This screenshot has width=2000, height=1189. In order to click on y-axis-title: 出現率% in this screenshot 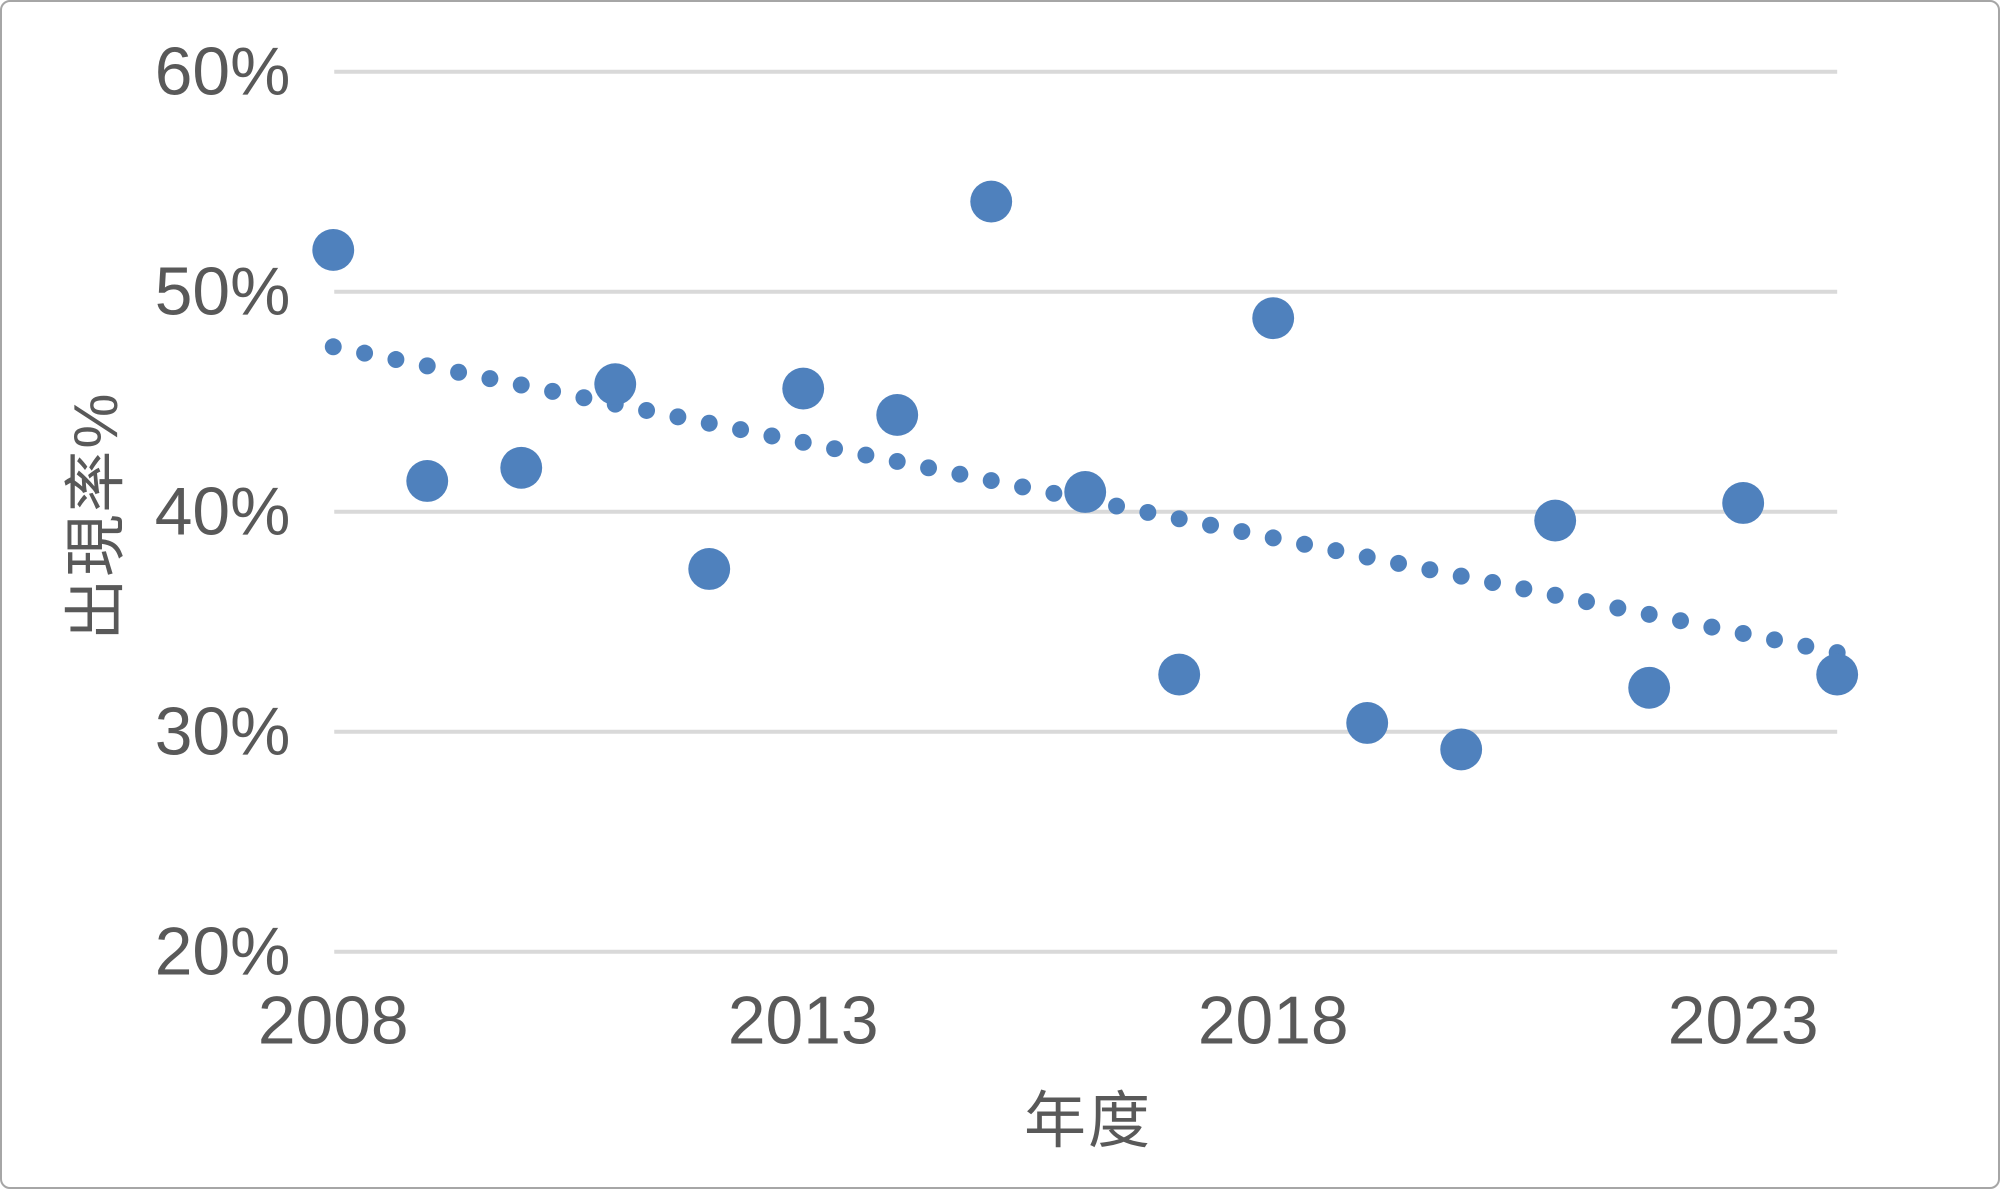, I will do `click(96, 516)`.